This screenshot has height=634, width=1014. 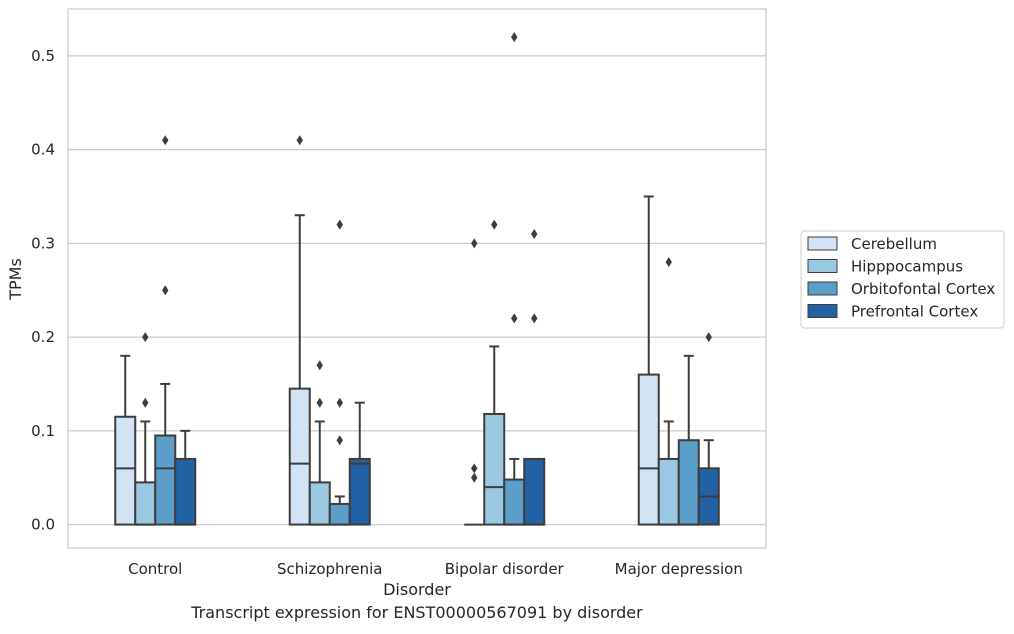 What do you see at coordinates (43, 243) in the screenshot?
I see `y-tick-label: 0.3` at bounding box center [43, 243].